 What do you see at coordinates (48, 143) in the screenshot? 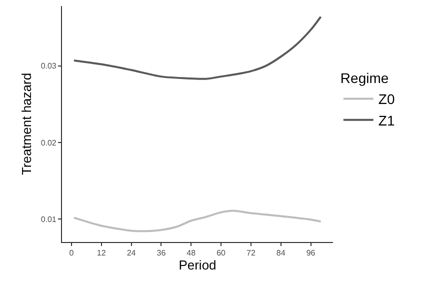
I see `y-tick-label: 0.02` at bounding box center [48, 143].